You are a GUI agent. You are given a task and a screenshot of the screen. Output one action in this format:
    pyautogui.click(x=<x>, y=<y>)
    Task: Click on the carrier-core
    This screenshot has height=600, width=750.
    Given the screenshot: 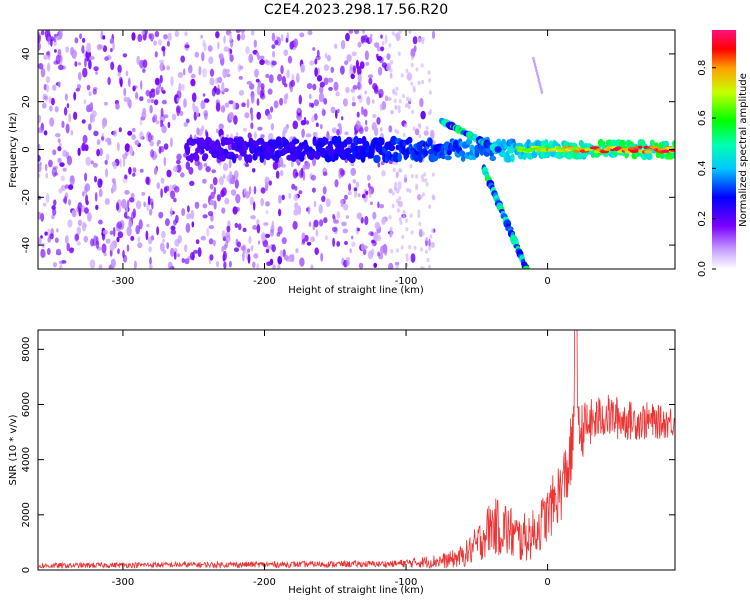 What is the action you would take?
    pyautogui.click(x=618, y=148)
    